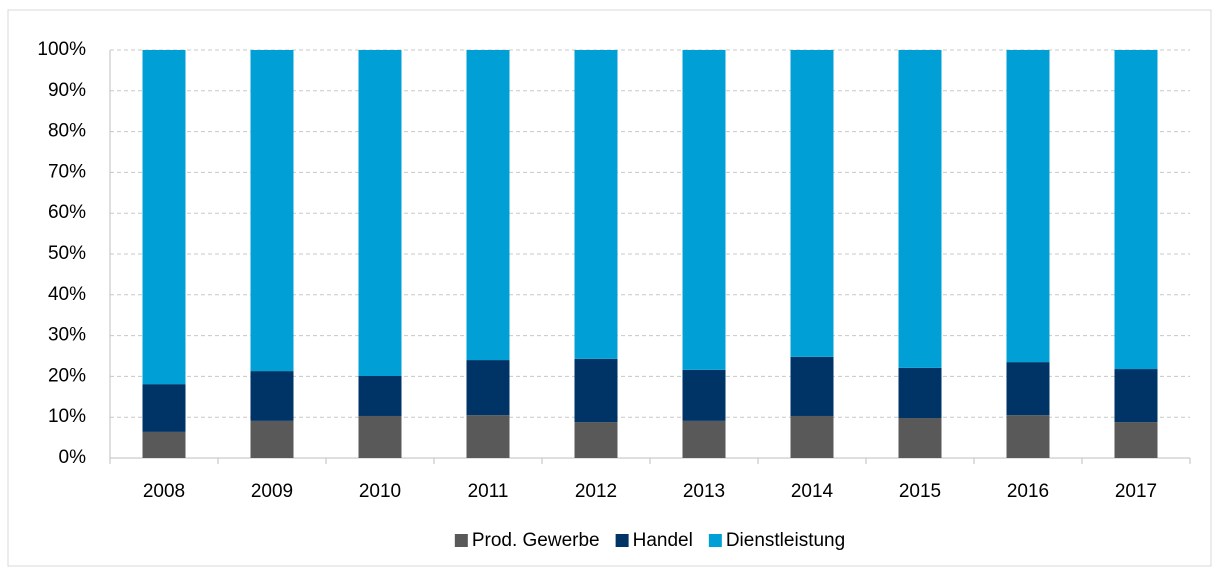  Describe the element at coordinates (67, 131) in the screenshot. I see `y-tick-label: 80%` at that location.